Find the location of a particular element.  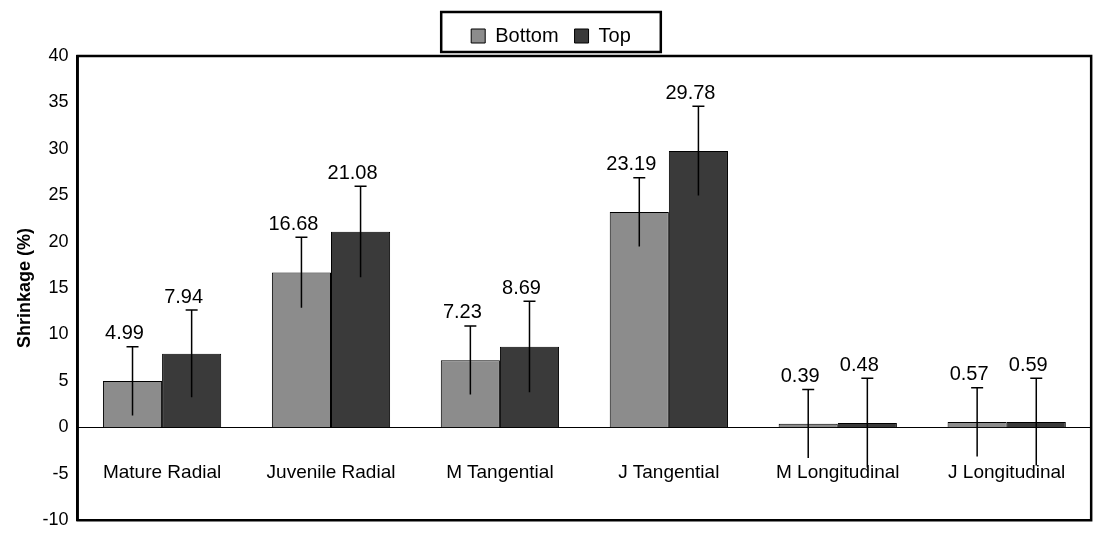

x-tick-label: M Longitudinal is located at coordinates (837, 471).